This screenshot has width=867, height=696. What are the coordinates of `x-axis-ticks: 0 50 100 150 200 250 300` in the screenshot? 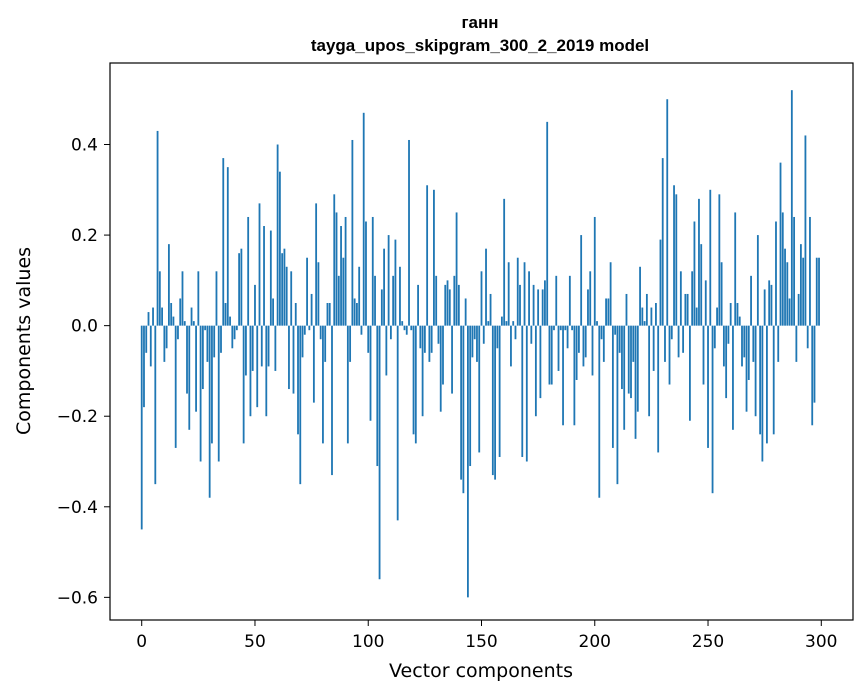 It's located at (487, 636).